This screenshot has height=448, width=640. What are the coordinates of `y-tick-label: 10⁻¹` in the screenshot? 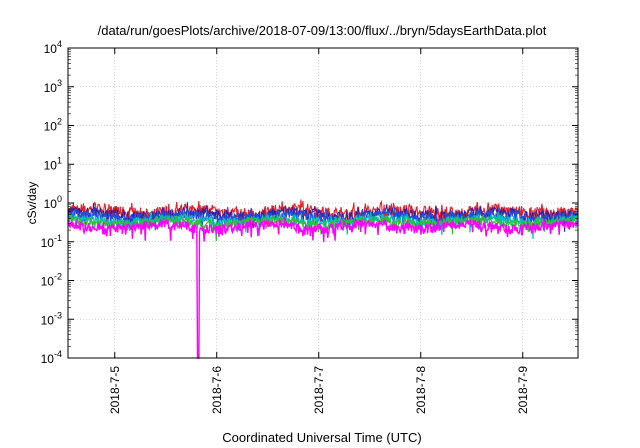 It's located at (51, 241).